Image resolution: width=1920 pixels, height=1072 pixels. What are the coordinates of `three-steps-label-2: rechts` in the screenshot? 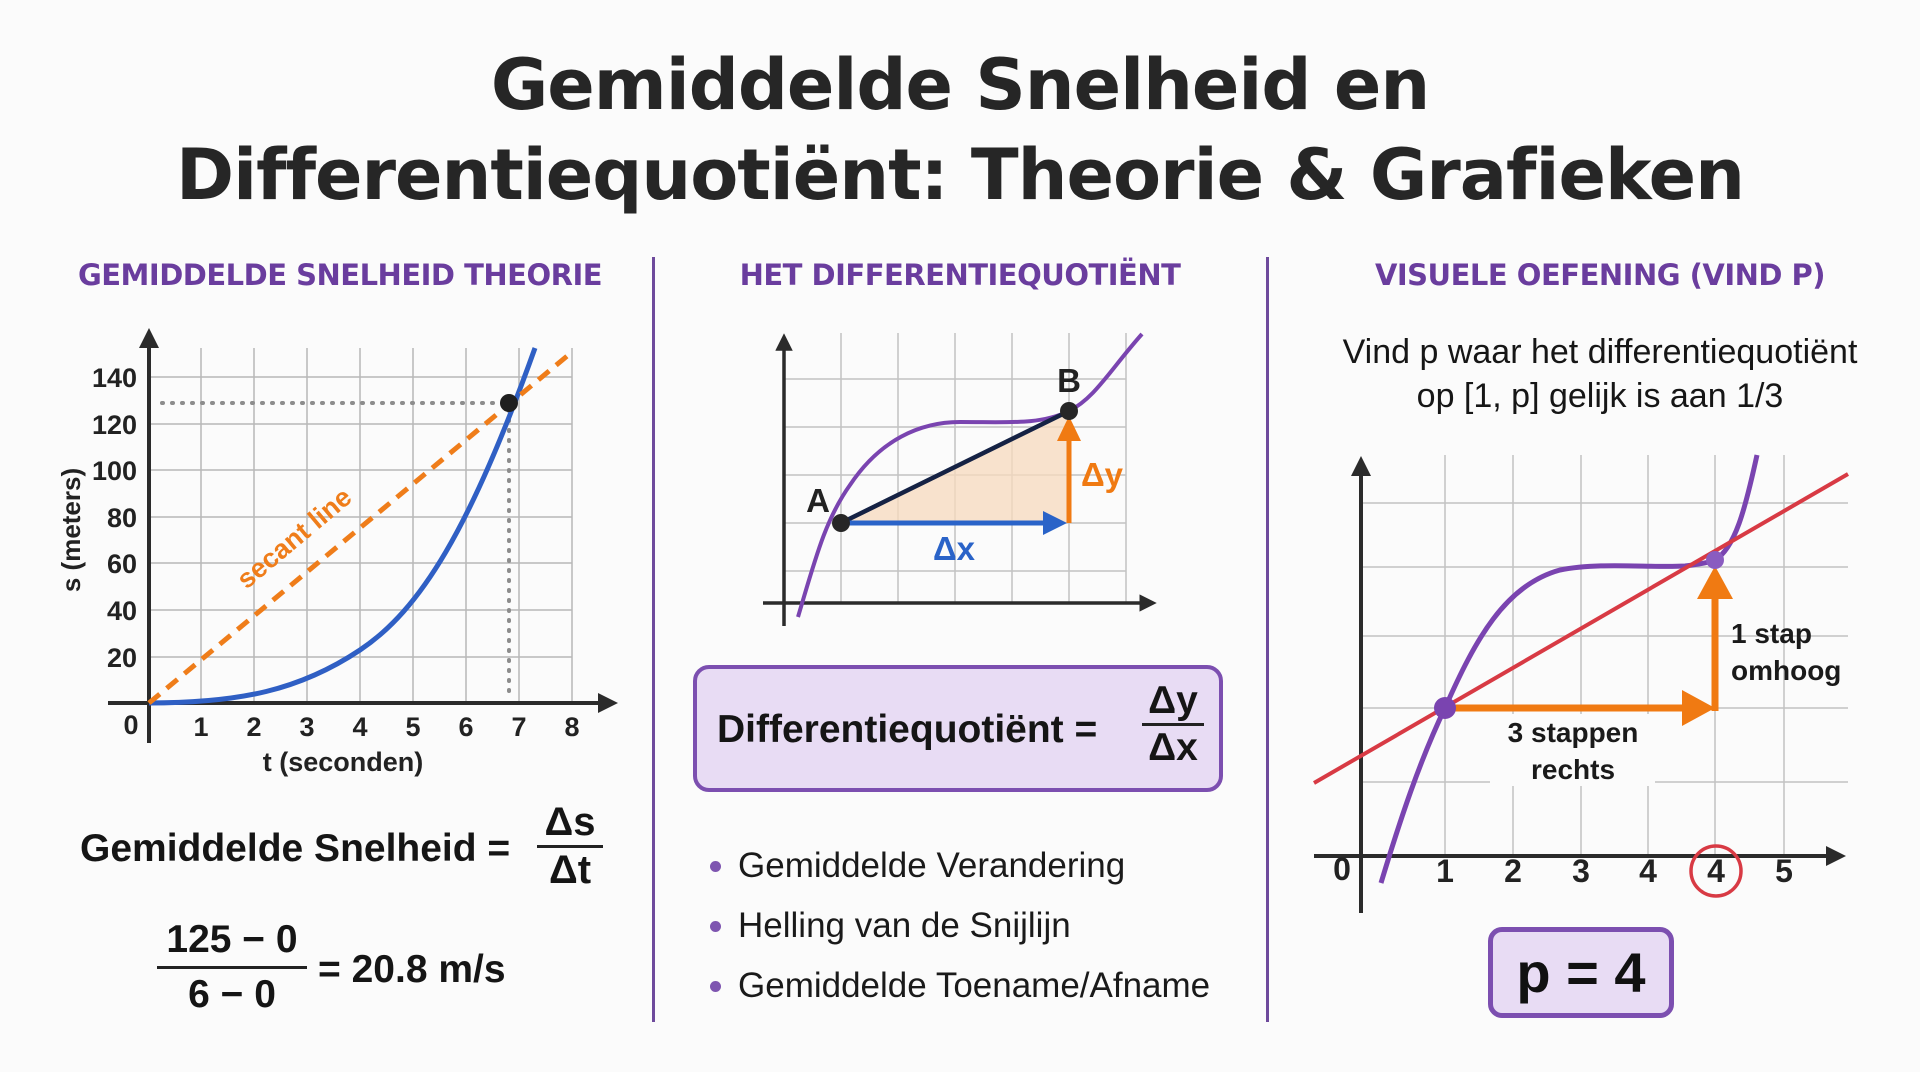 It's located at (1573, 769).